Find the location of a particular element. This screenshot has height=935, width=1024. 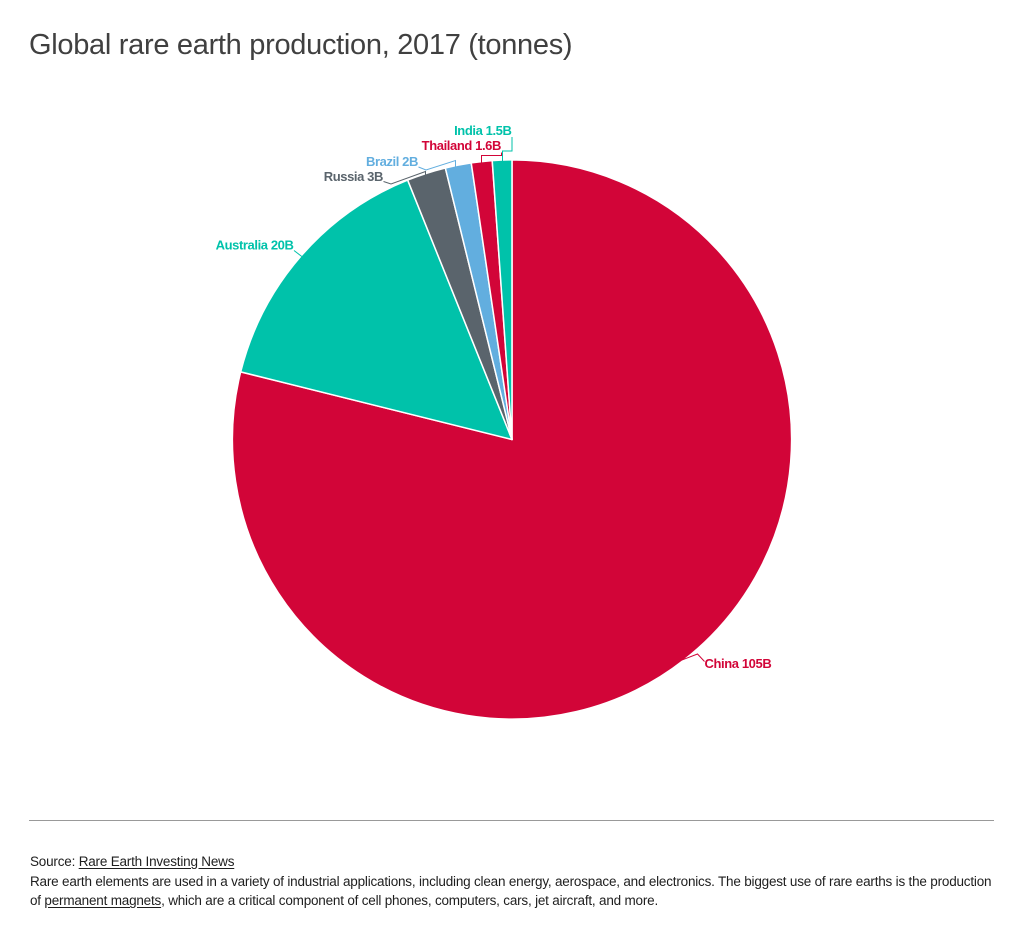

svg-text: China 105B is located at coordinates (738, 663).